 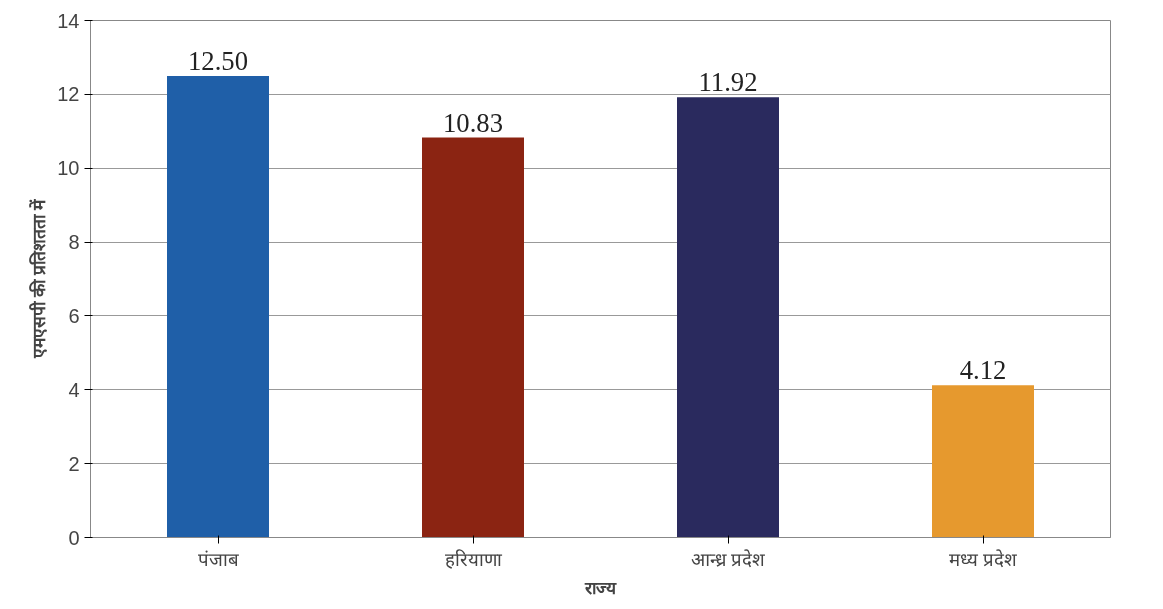 What do you see at coordinates (74, 463) in the screenshot?
I see `y-tick-label: 2` at bounding box center [74, 463].